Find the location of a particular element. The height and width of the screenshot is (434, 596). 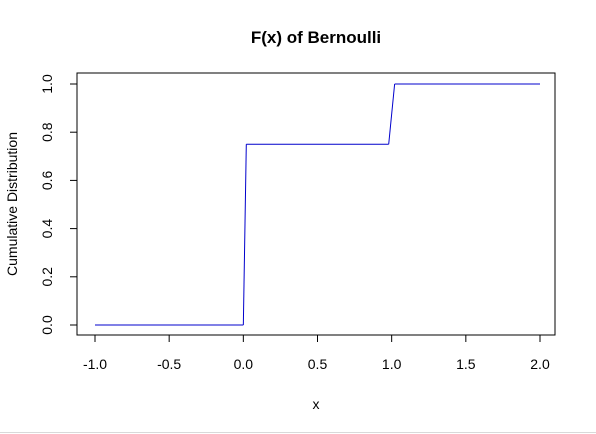

y-tick-label: 0.6 is located at coordinates (47, 180).